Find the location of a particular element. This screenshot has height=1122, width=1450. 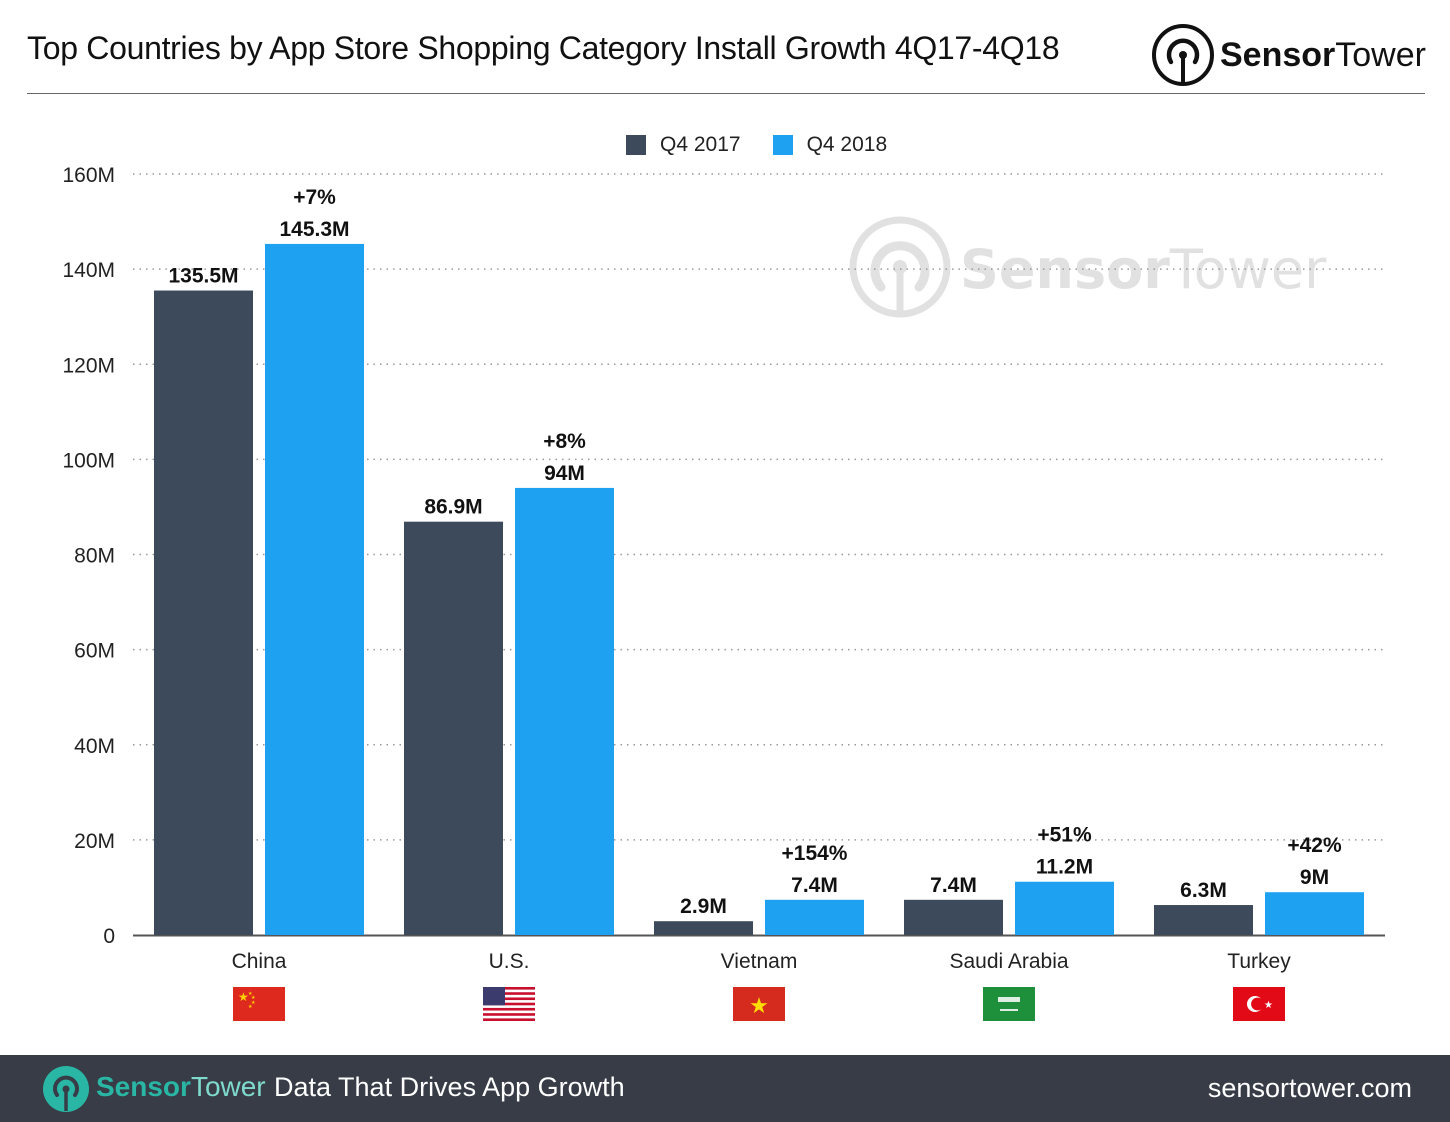

data-label: 135.5M is located at coordinates (203, 276).